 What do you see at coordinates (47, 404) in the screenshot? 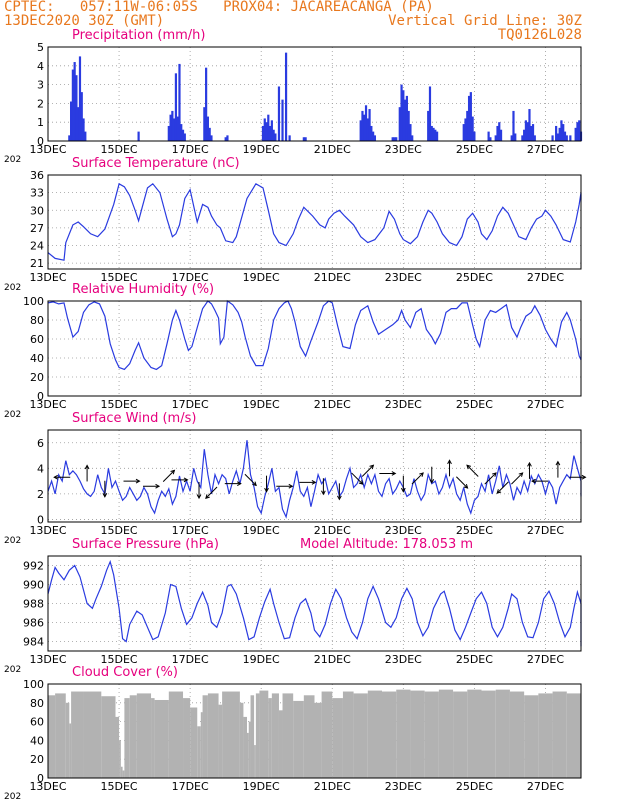
I see `xtick-label: 13DEC` at bounding box center [47, 404].